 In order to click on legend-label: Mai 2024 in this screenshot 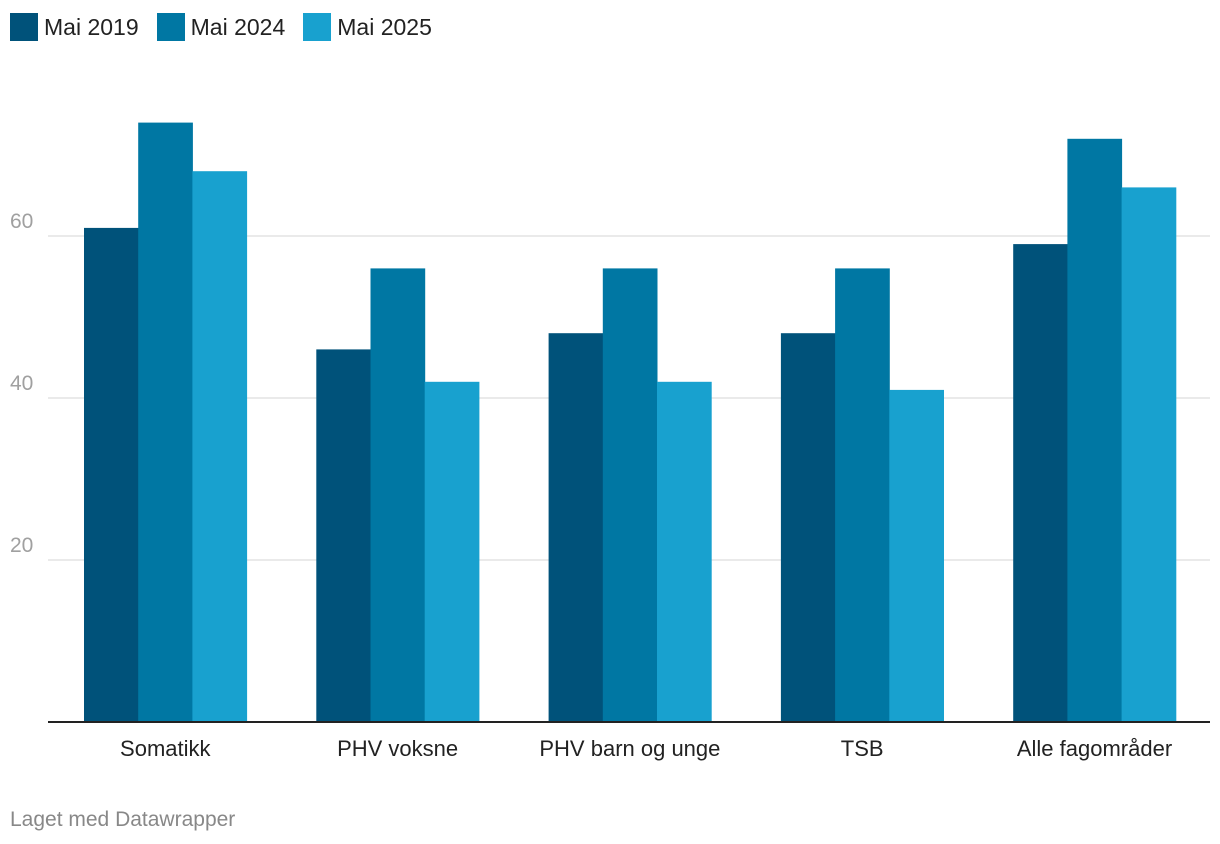, I will do `click(238, 26)`.